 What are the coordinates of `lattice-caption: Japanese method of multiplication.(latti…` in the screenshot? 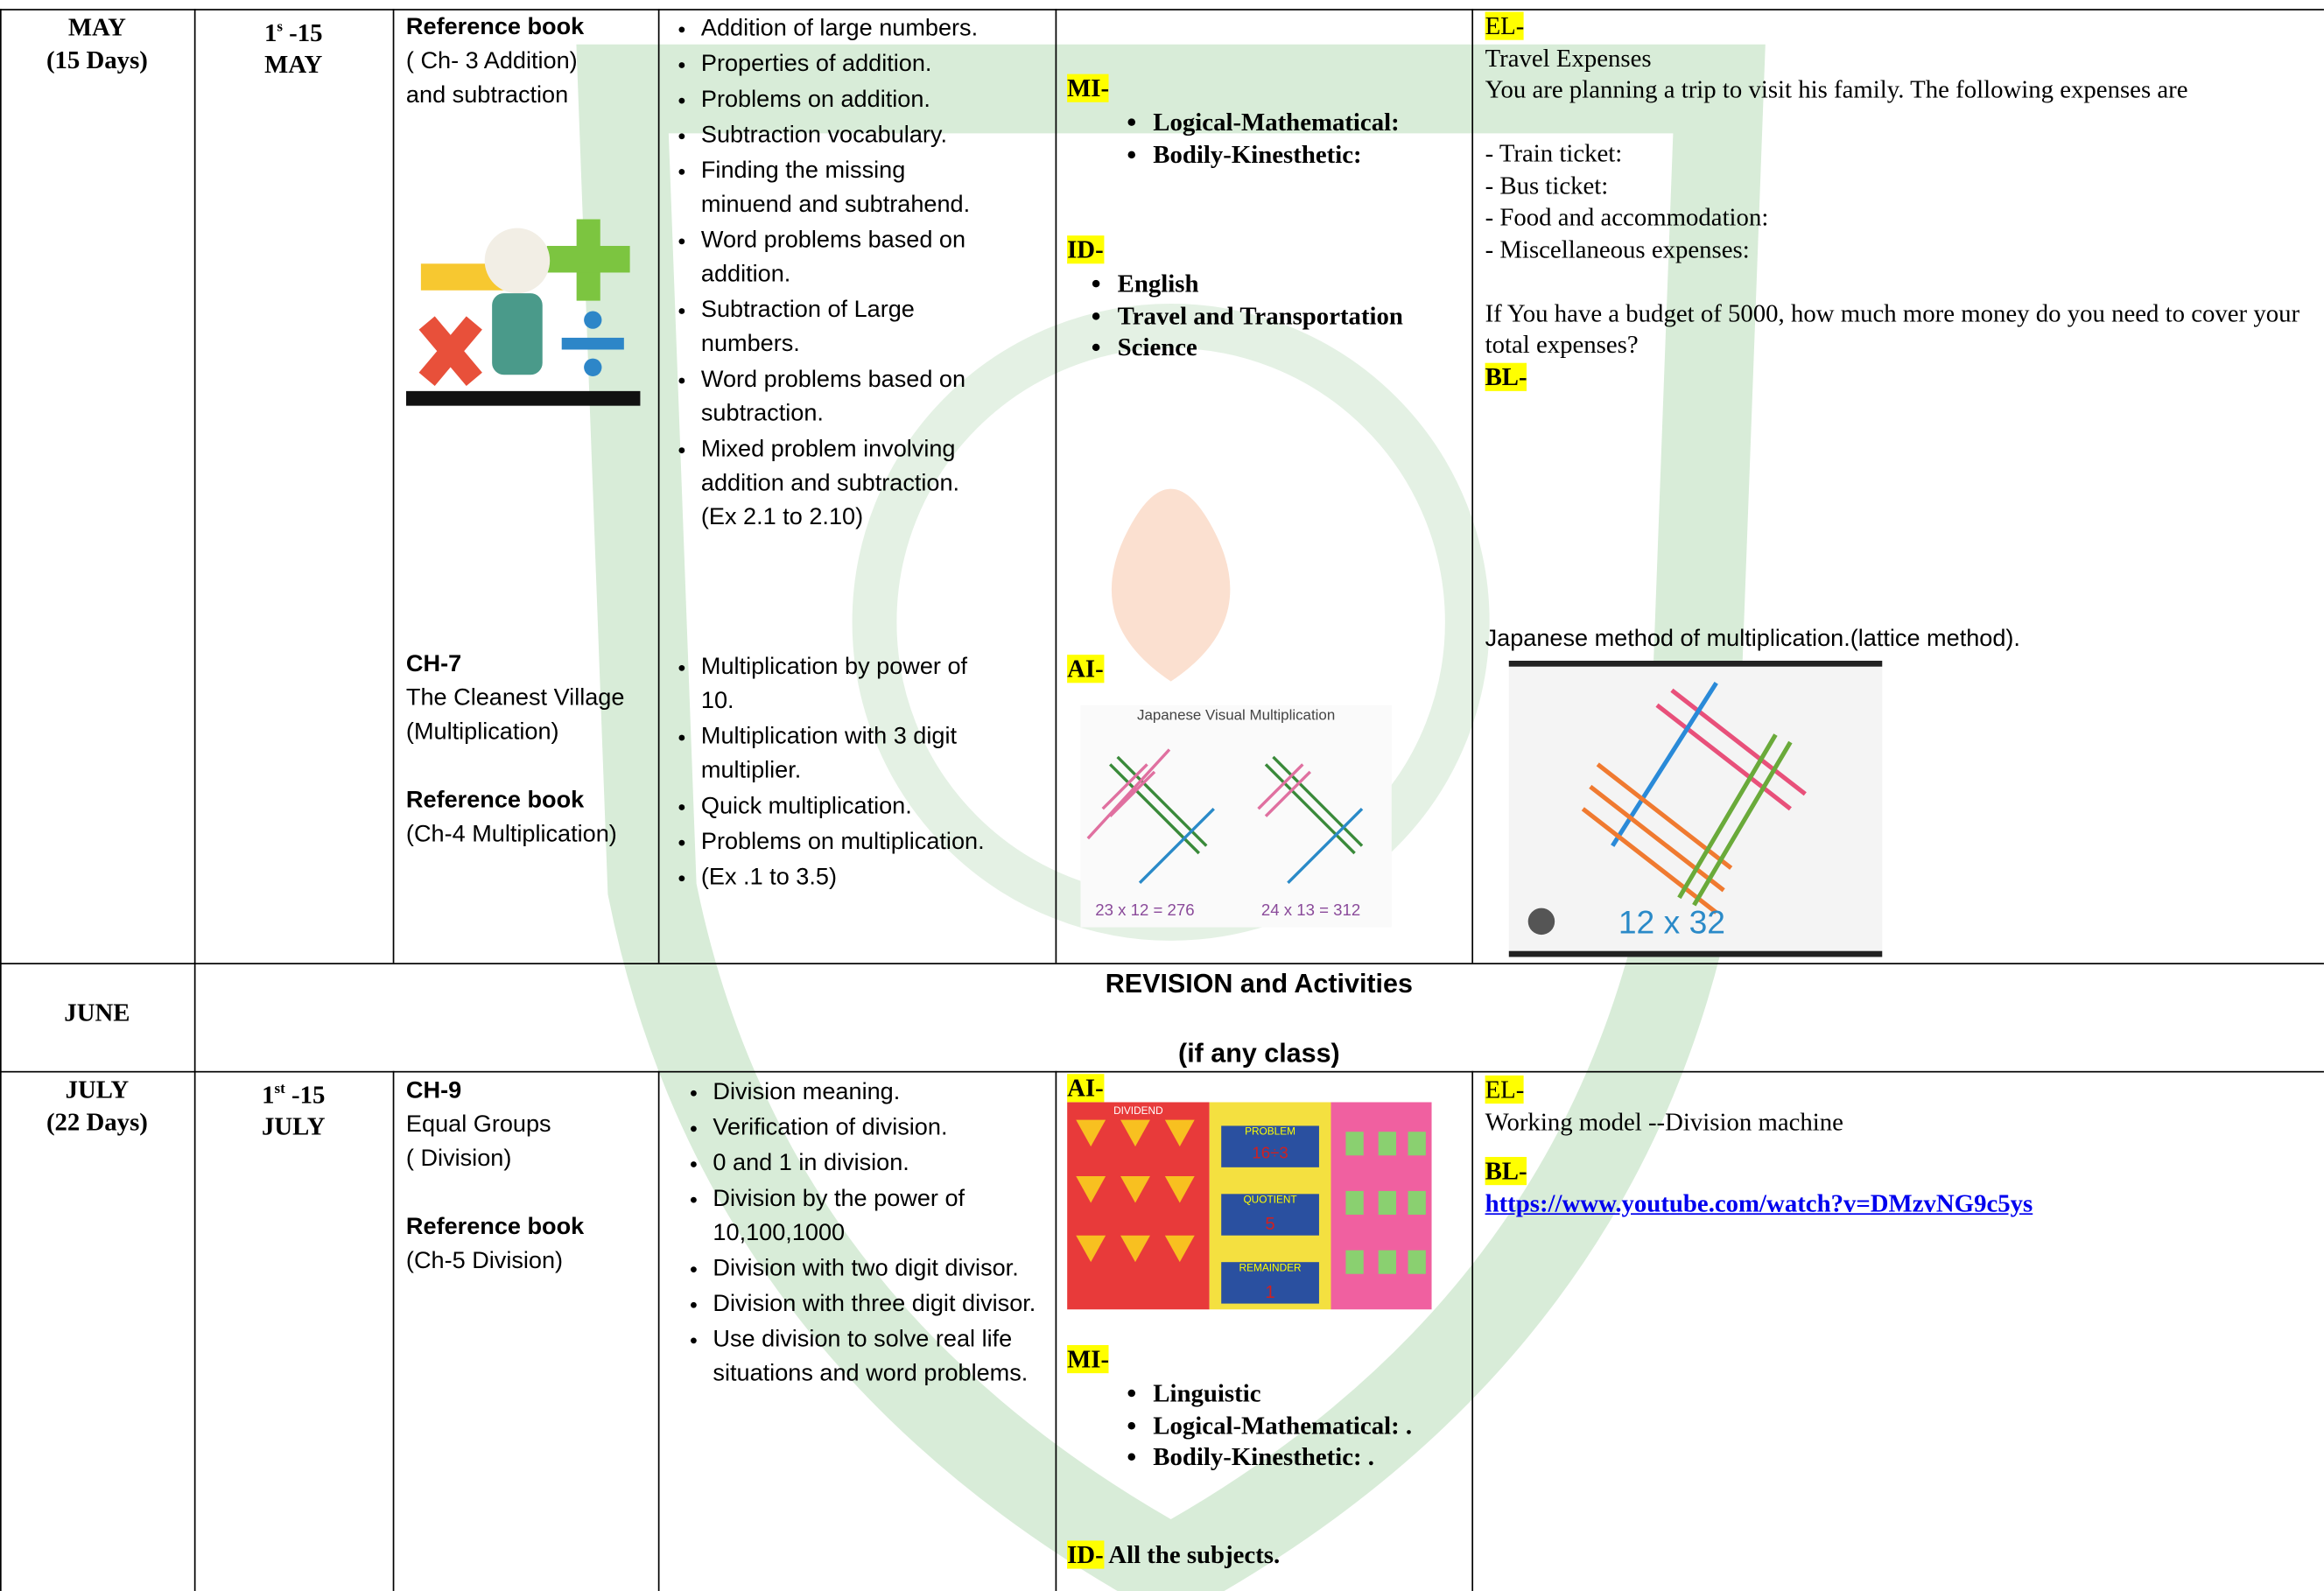 It's located at (1752, 639).